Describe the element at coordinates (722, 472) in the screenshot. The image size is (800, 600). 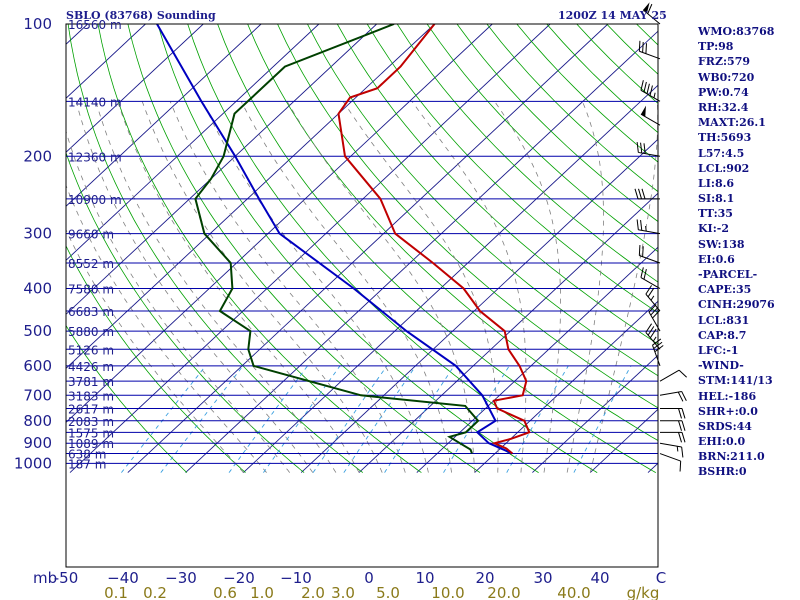
I see `index-entry: BSHR:0` at that location.